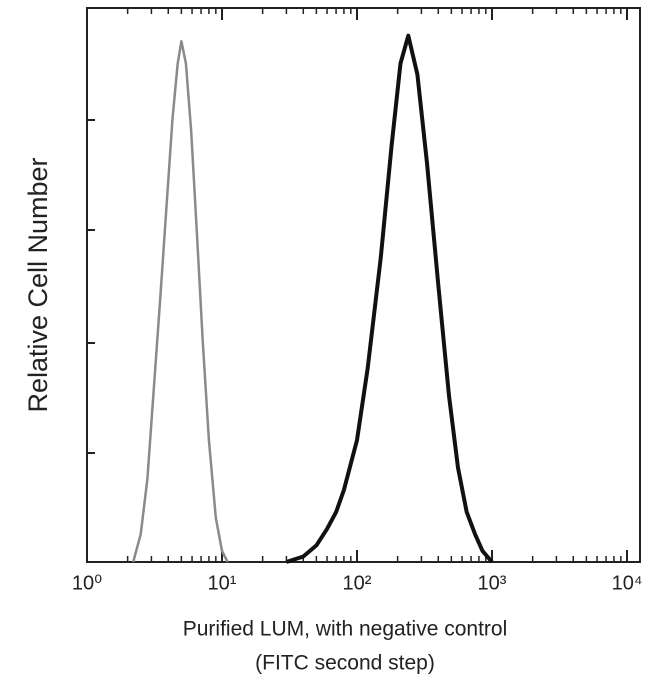 This screenshot has width=650, height=682. I want to click on y-minor-ticks, so click(91, 286).